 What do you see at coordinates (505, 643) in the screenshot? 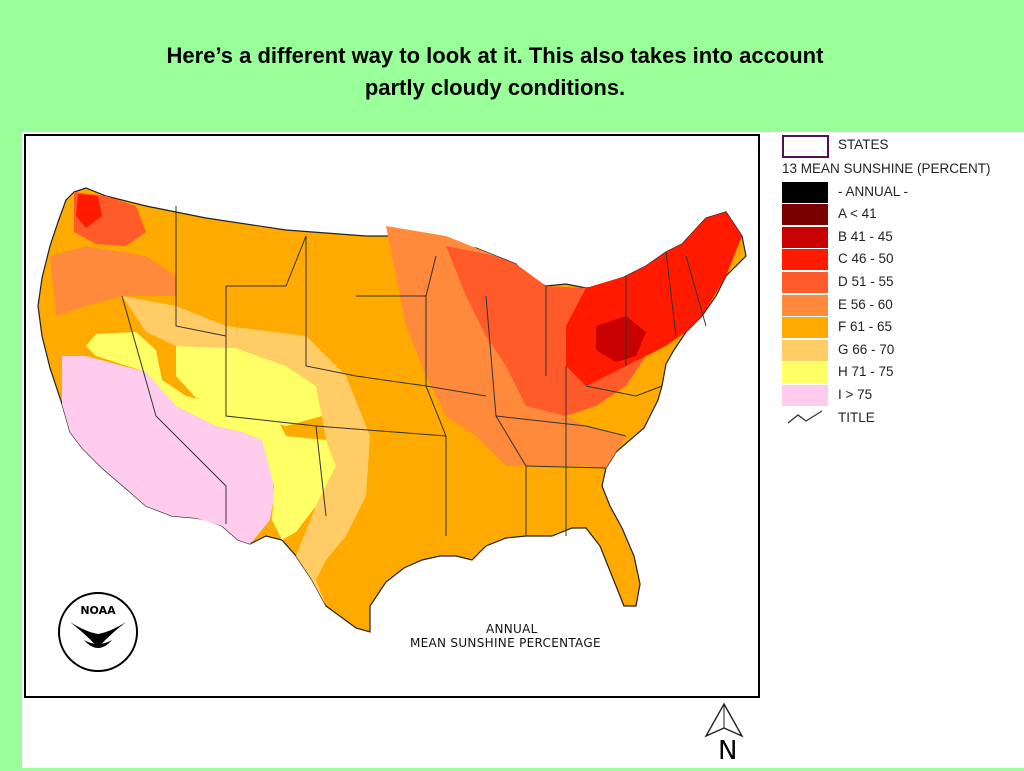
I see `map-caption-line2: MEAN SUNSHINE PERCENTAGE` at bounding box center [505, 643].